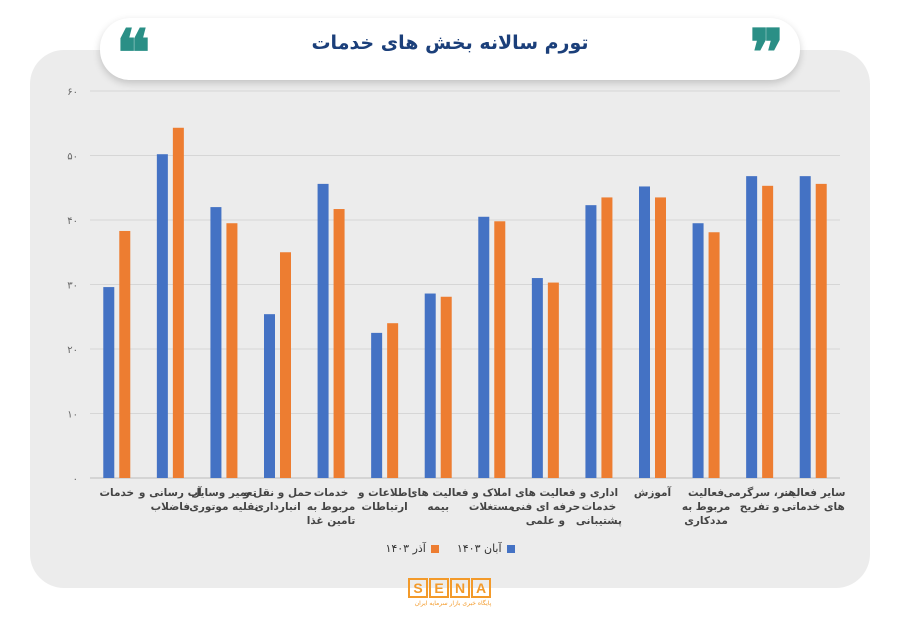 The height and width of the screenshot is (623, 900). What do you see at coordinates (460, 588) in the screenshot?
I see `logo-letter-n: N` at bounding box center [460, 588].